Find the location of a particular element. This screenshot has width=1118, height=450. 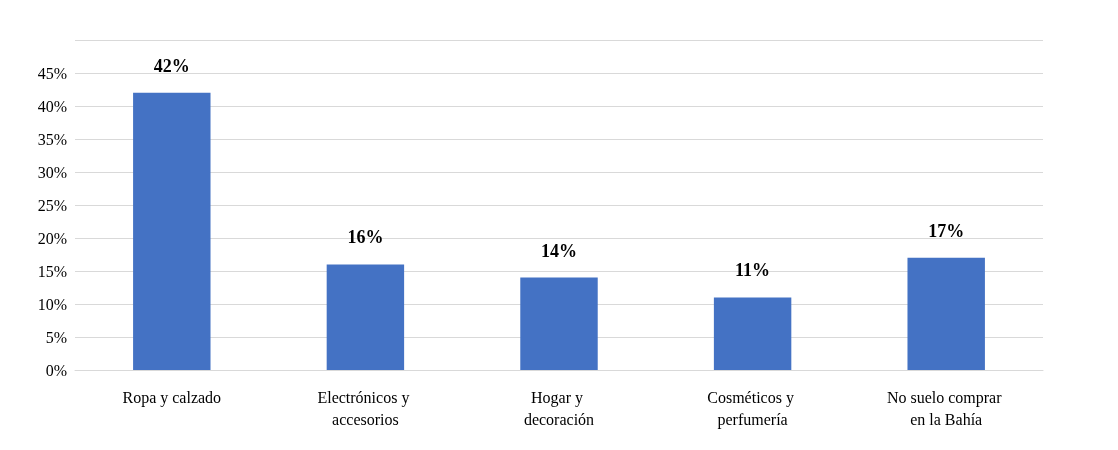

y-tick-label: 40% is located at coordinates (52, 106).